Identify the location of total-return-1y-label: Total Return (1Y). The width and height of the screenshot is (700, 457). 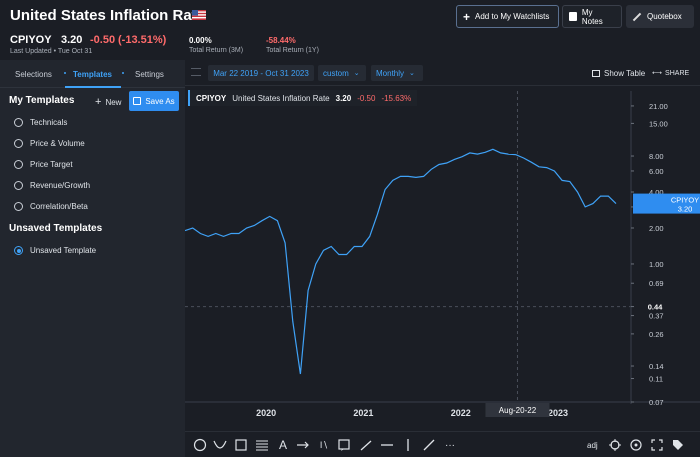
(292, 50).